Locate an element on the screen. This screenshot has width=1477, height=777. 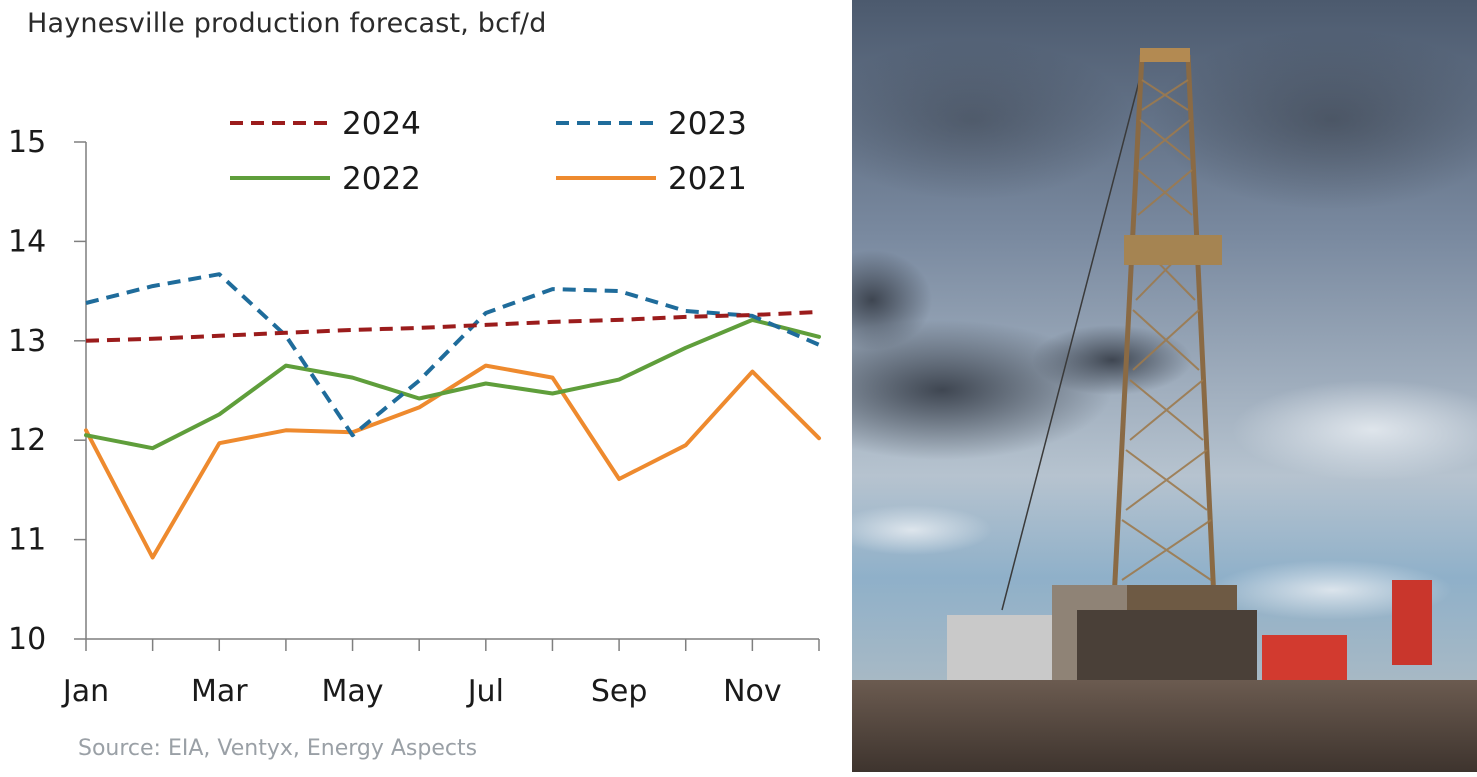
chart-title: Haynesville production forecast, bcf/d is located at coordinates (287, 23).